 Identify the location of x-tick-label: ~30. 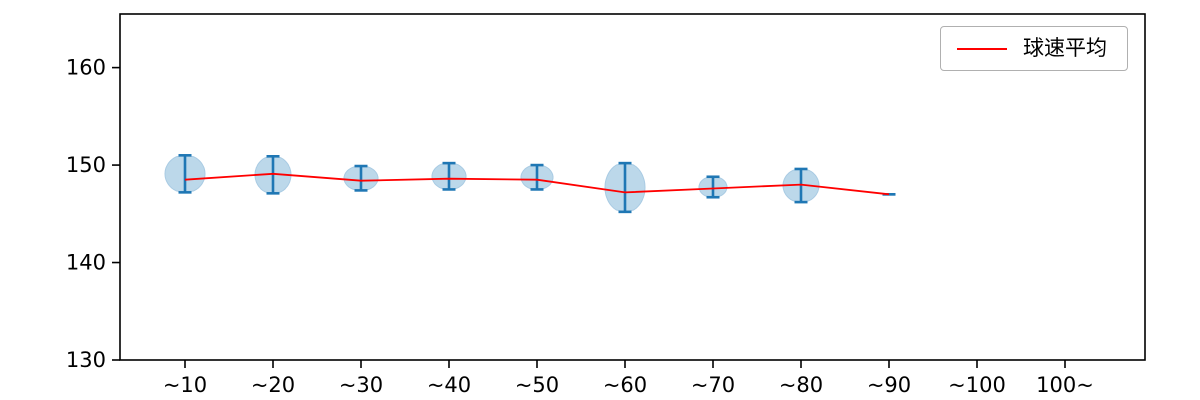
(361, 385).